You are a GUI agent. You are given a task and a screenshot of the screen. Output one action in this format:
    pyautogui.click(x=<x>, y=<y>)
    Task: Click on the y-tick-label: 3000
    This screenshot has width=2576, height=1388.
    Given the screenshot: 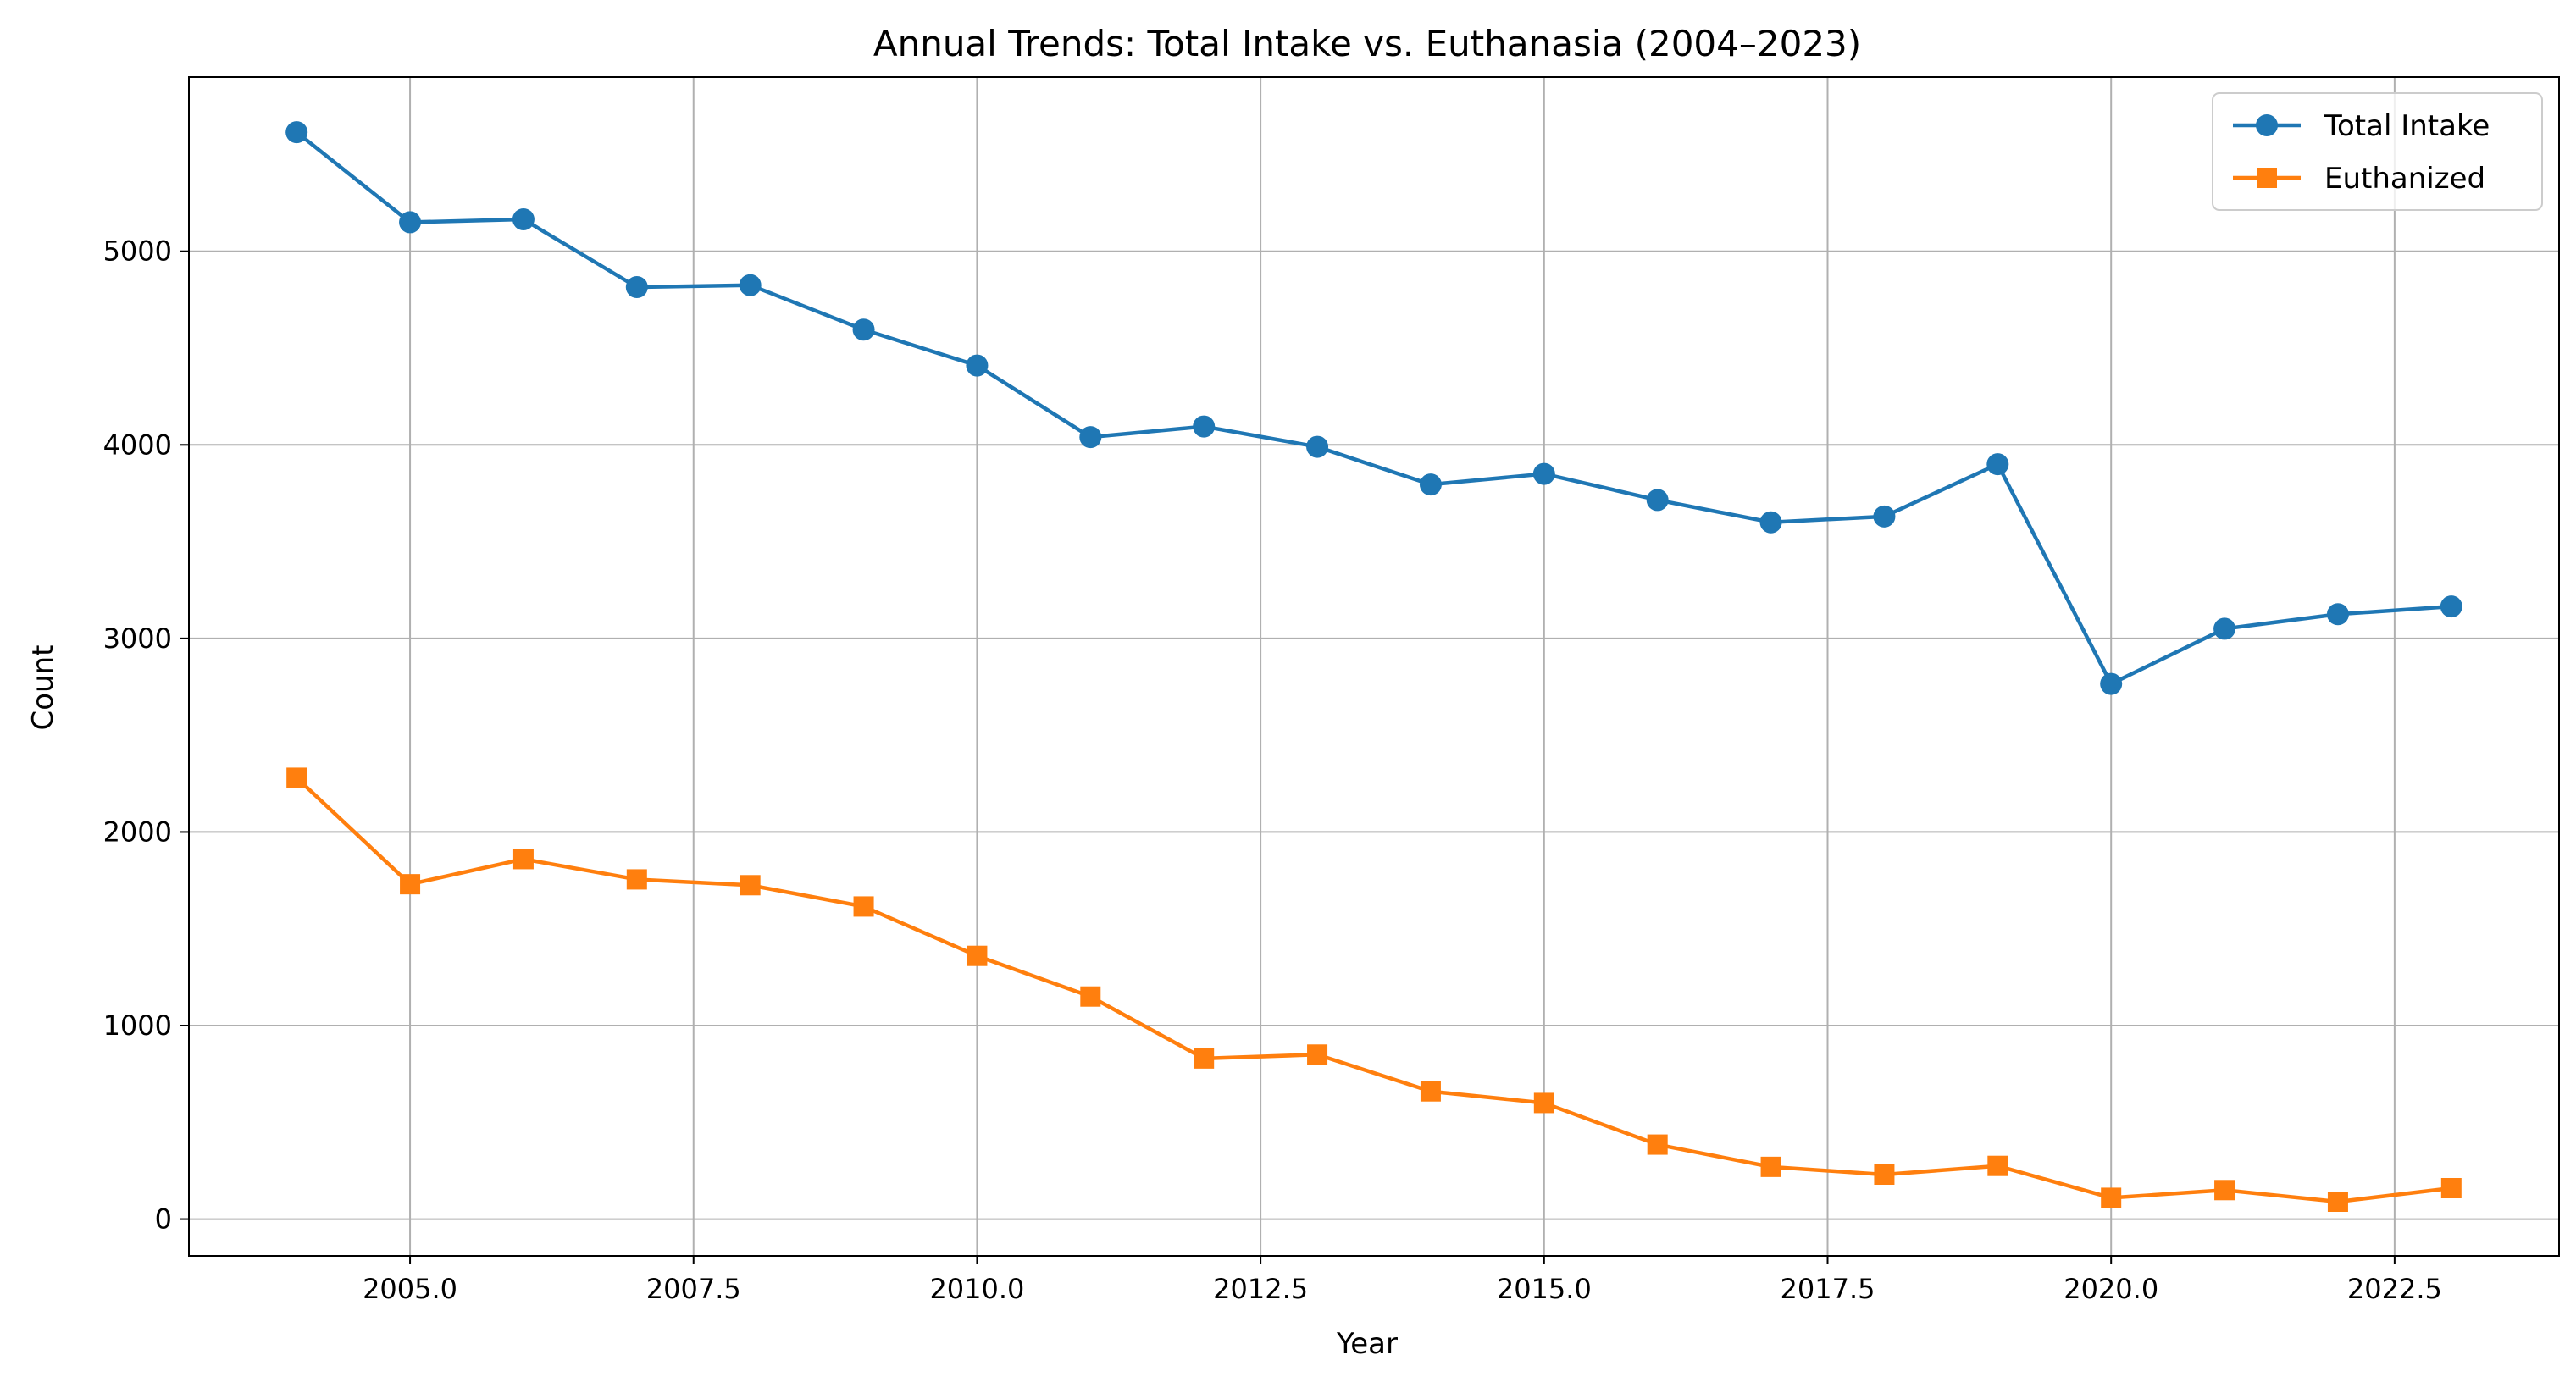 What is the action you would take?
    pyautogui.click(x=137, y=638)
    